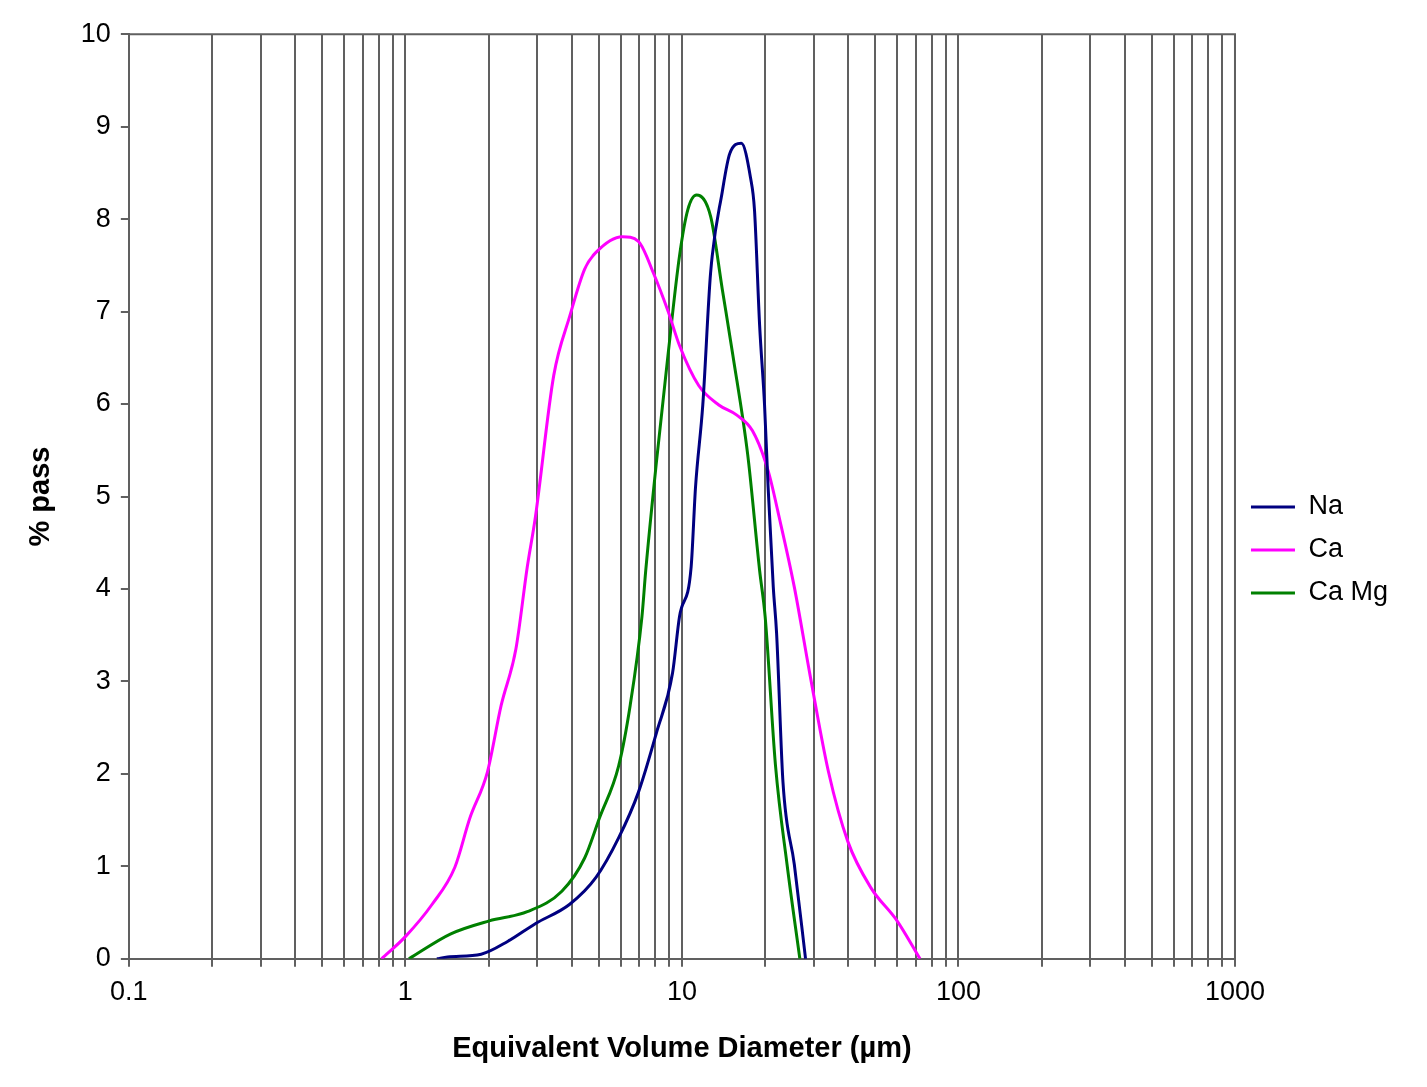 The image size is (1427, 1087). Describe the element at coordinates (103, 125) in the screenshot. I see `y-tick-label: 9` at that location.